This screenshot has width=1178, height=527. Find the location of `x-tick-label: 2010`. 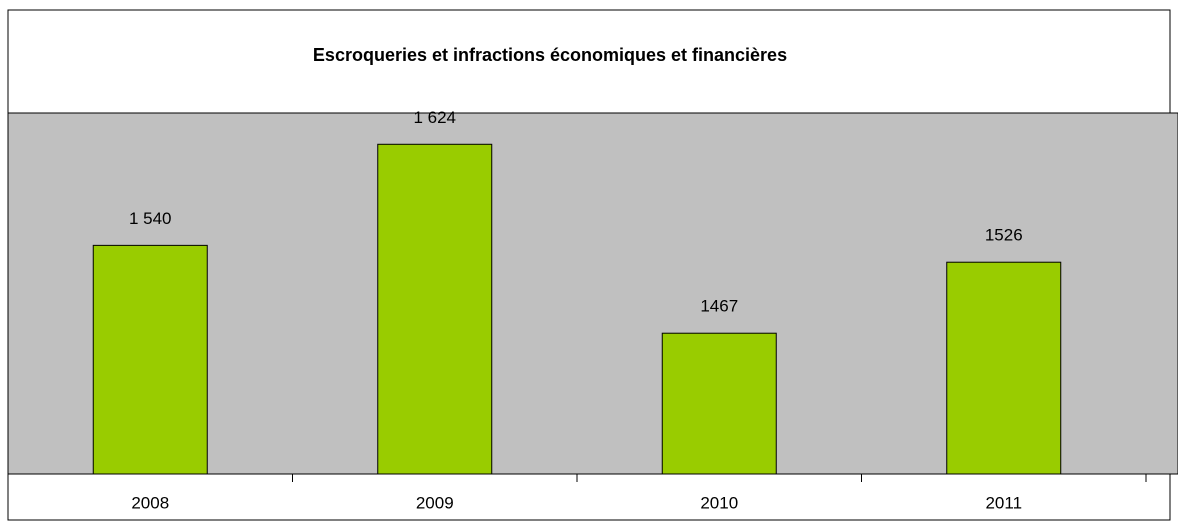

x-tick-label: 2010 is located at coordinates (719, 502).